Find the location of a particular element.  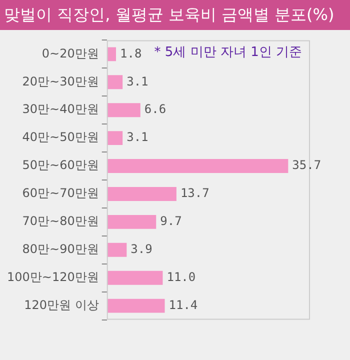

data-label: 3.9 is located at coordinates (141, 249).